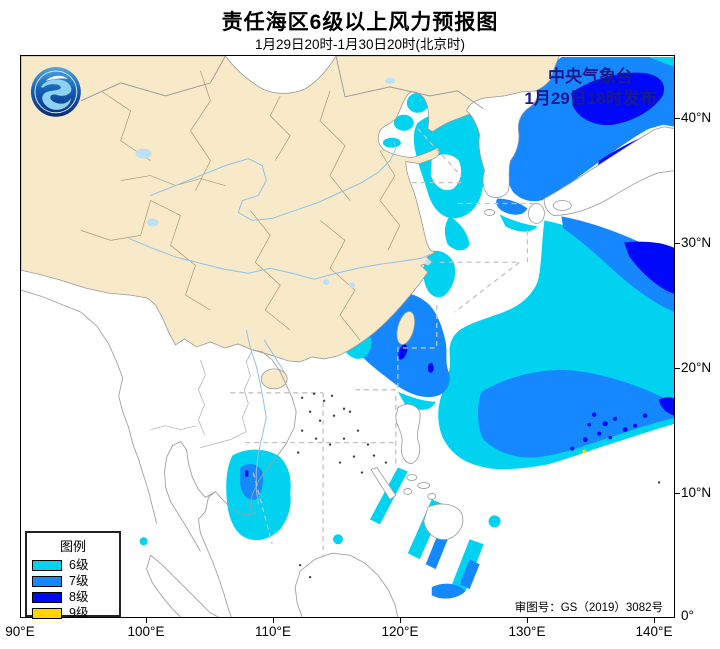 Image resolution: width=720 pixels, height=649 pixels. What do you see at coordinates (590, 98) in the screenshot?
I see `issue-time: 1月29日18时发布` at bounding box center [590, 98].